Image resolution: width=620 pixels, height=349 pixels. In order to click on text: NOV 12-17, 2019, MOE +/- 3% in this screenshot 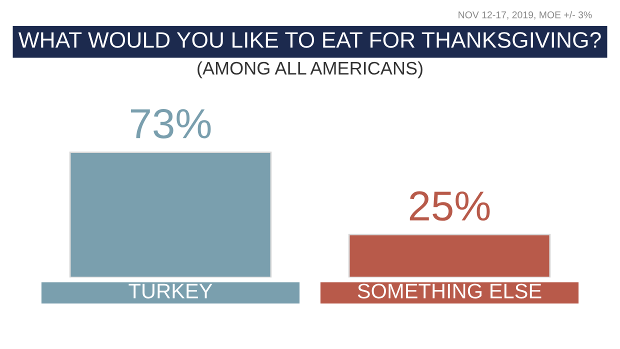, I will do `click(525, 15)`.